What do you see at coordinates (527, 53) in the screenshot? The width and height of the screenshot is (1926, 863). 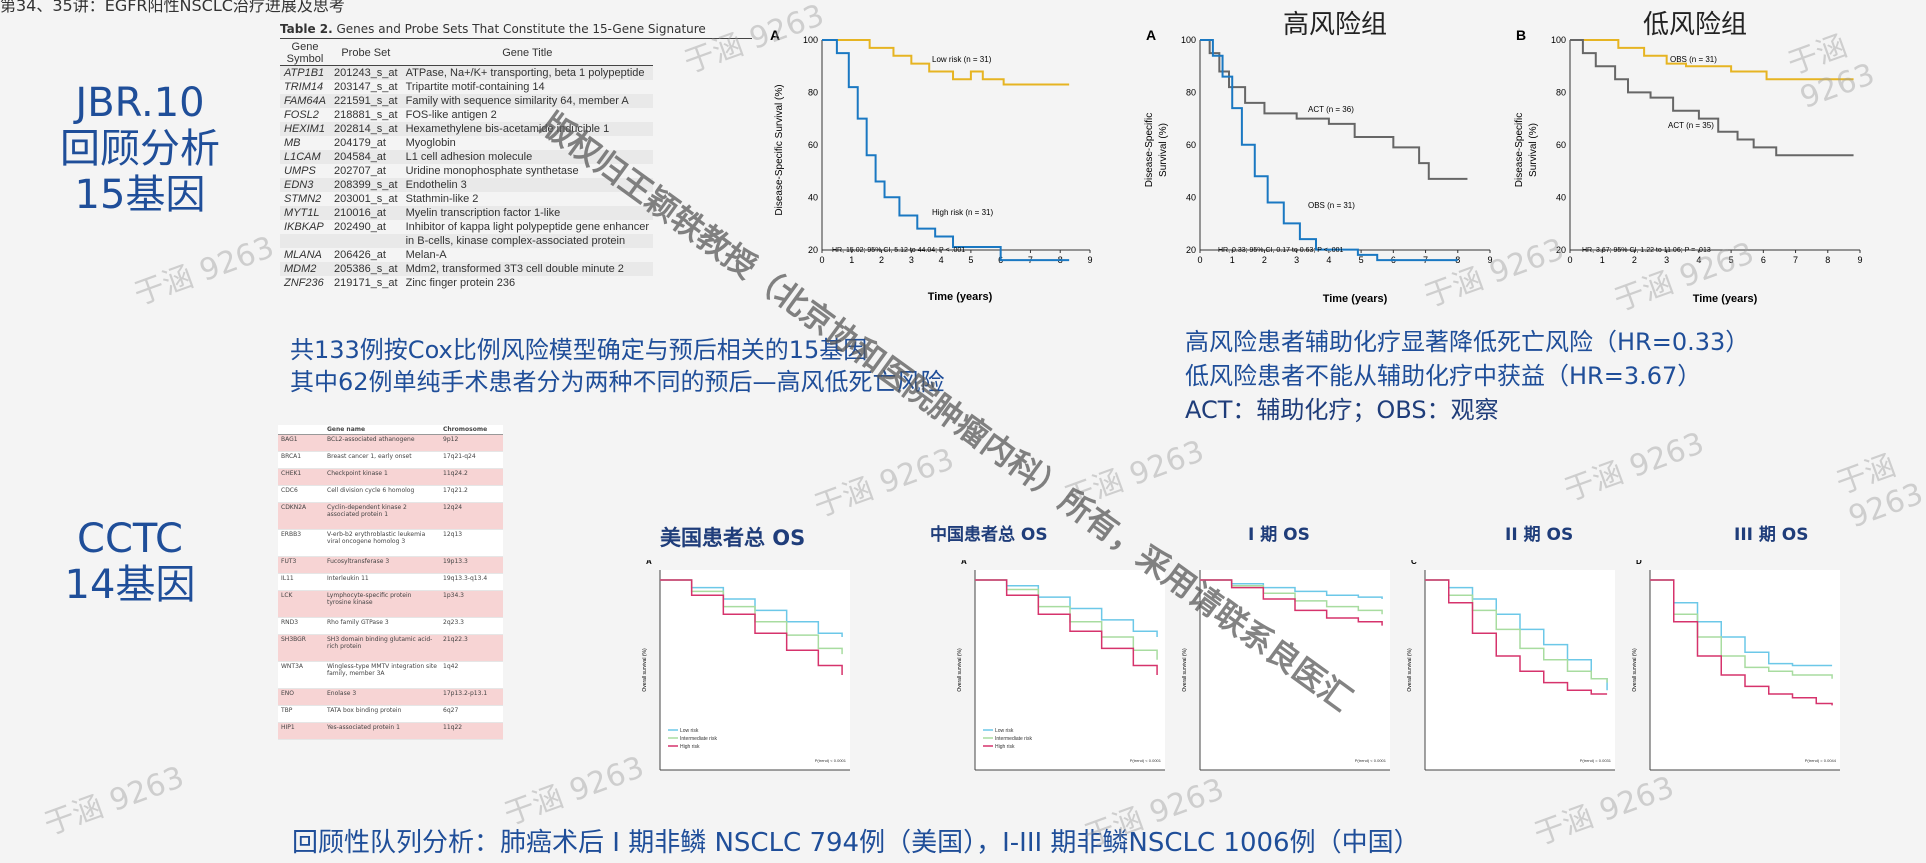 I see `gene-table-header-title: Gene Title` at bounding box center [527, 53].